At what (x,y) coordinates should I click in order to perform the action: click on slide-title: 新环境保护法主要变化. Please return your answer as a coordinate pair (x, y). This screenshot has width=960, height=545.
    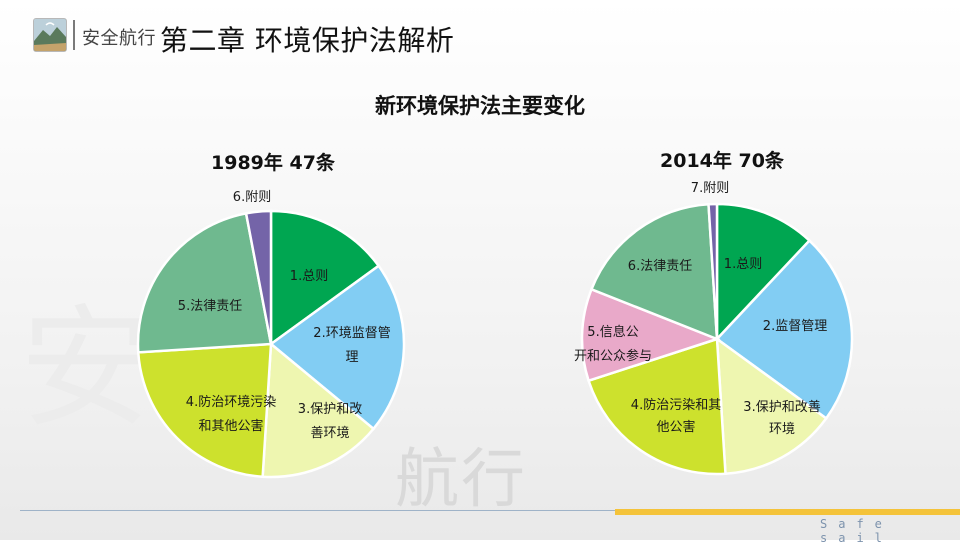
    Looking at the image, I should click on (480, 106).